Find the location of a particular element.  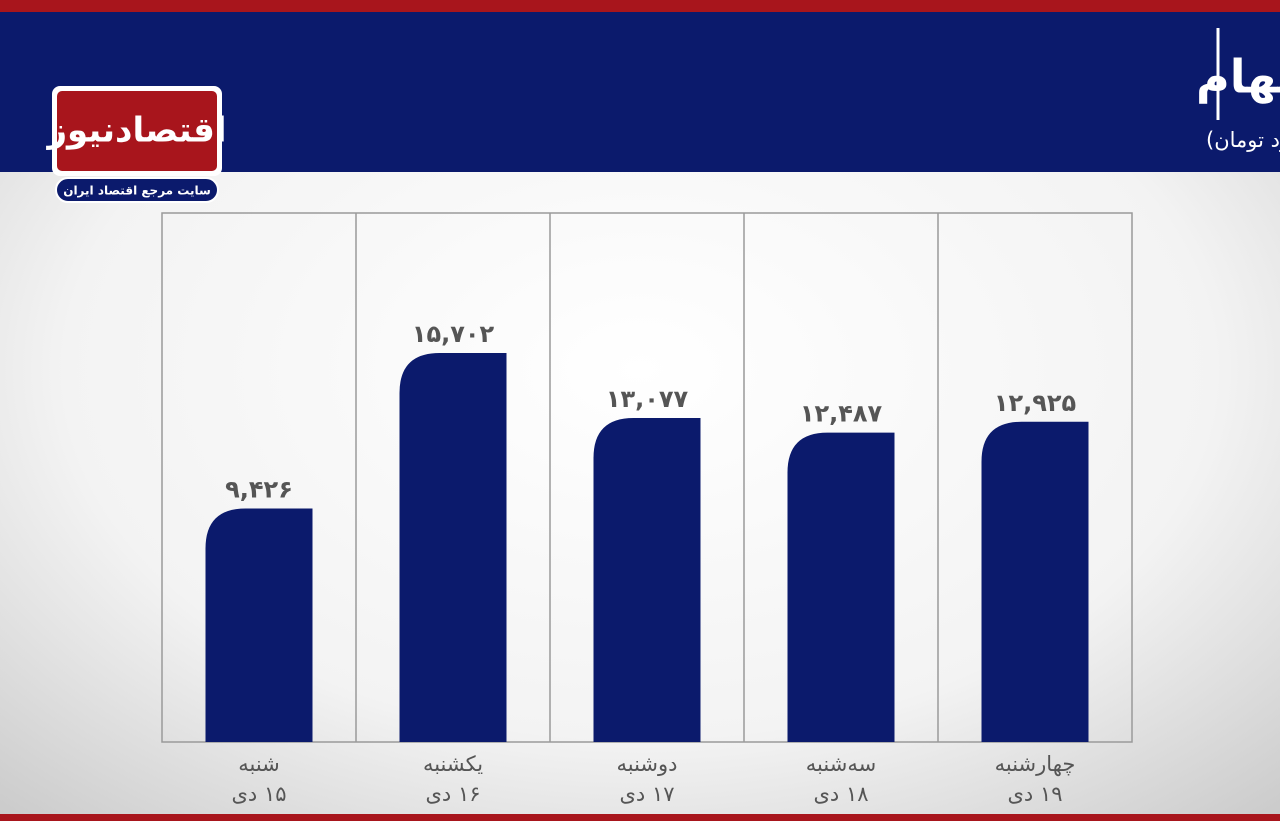

value-label: ۱۵,۷۰۲ is located at coordinates (453, 334).